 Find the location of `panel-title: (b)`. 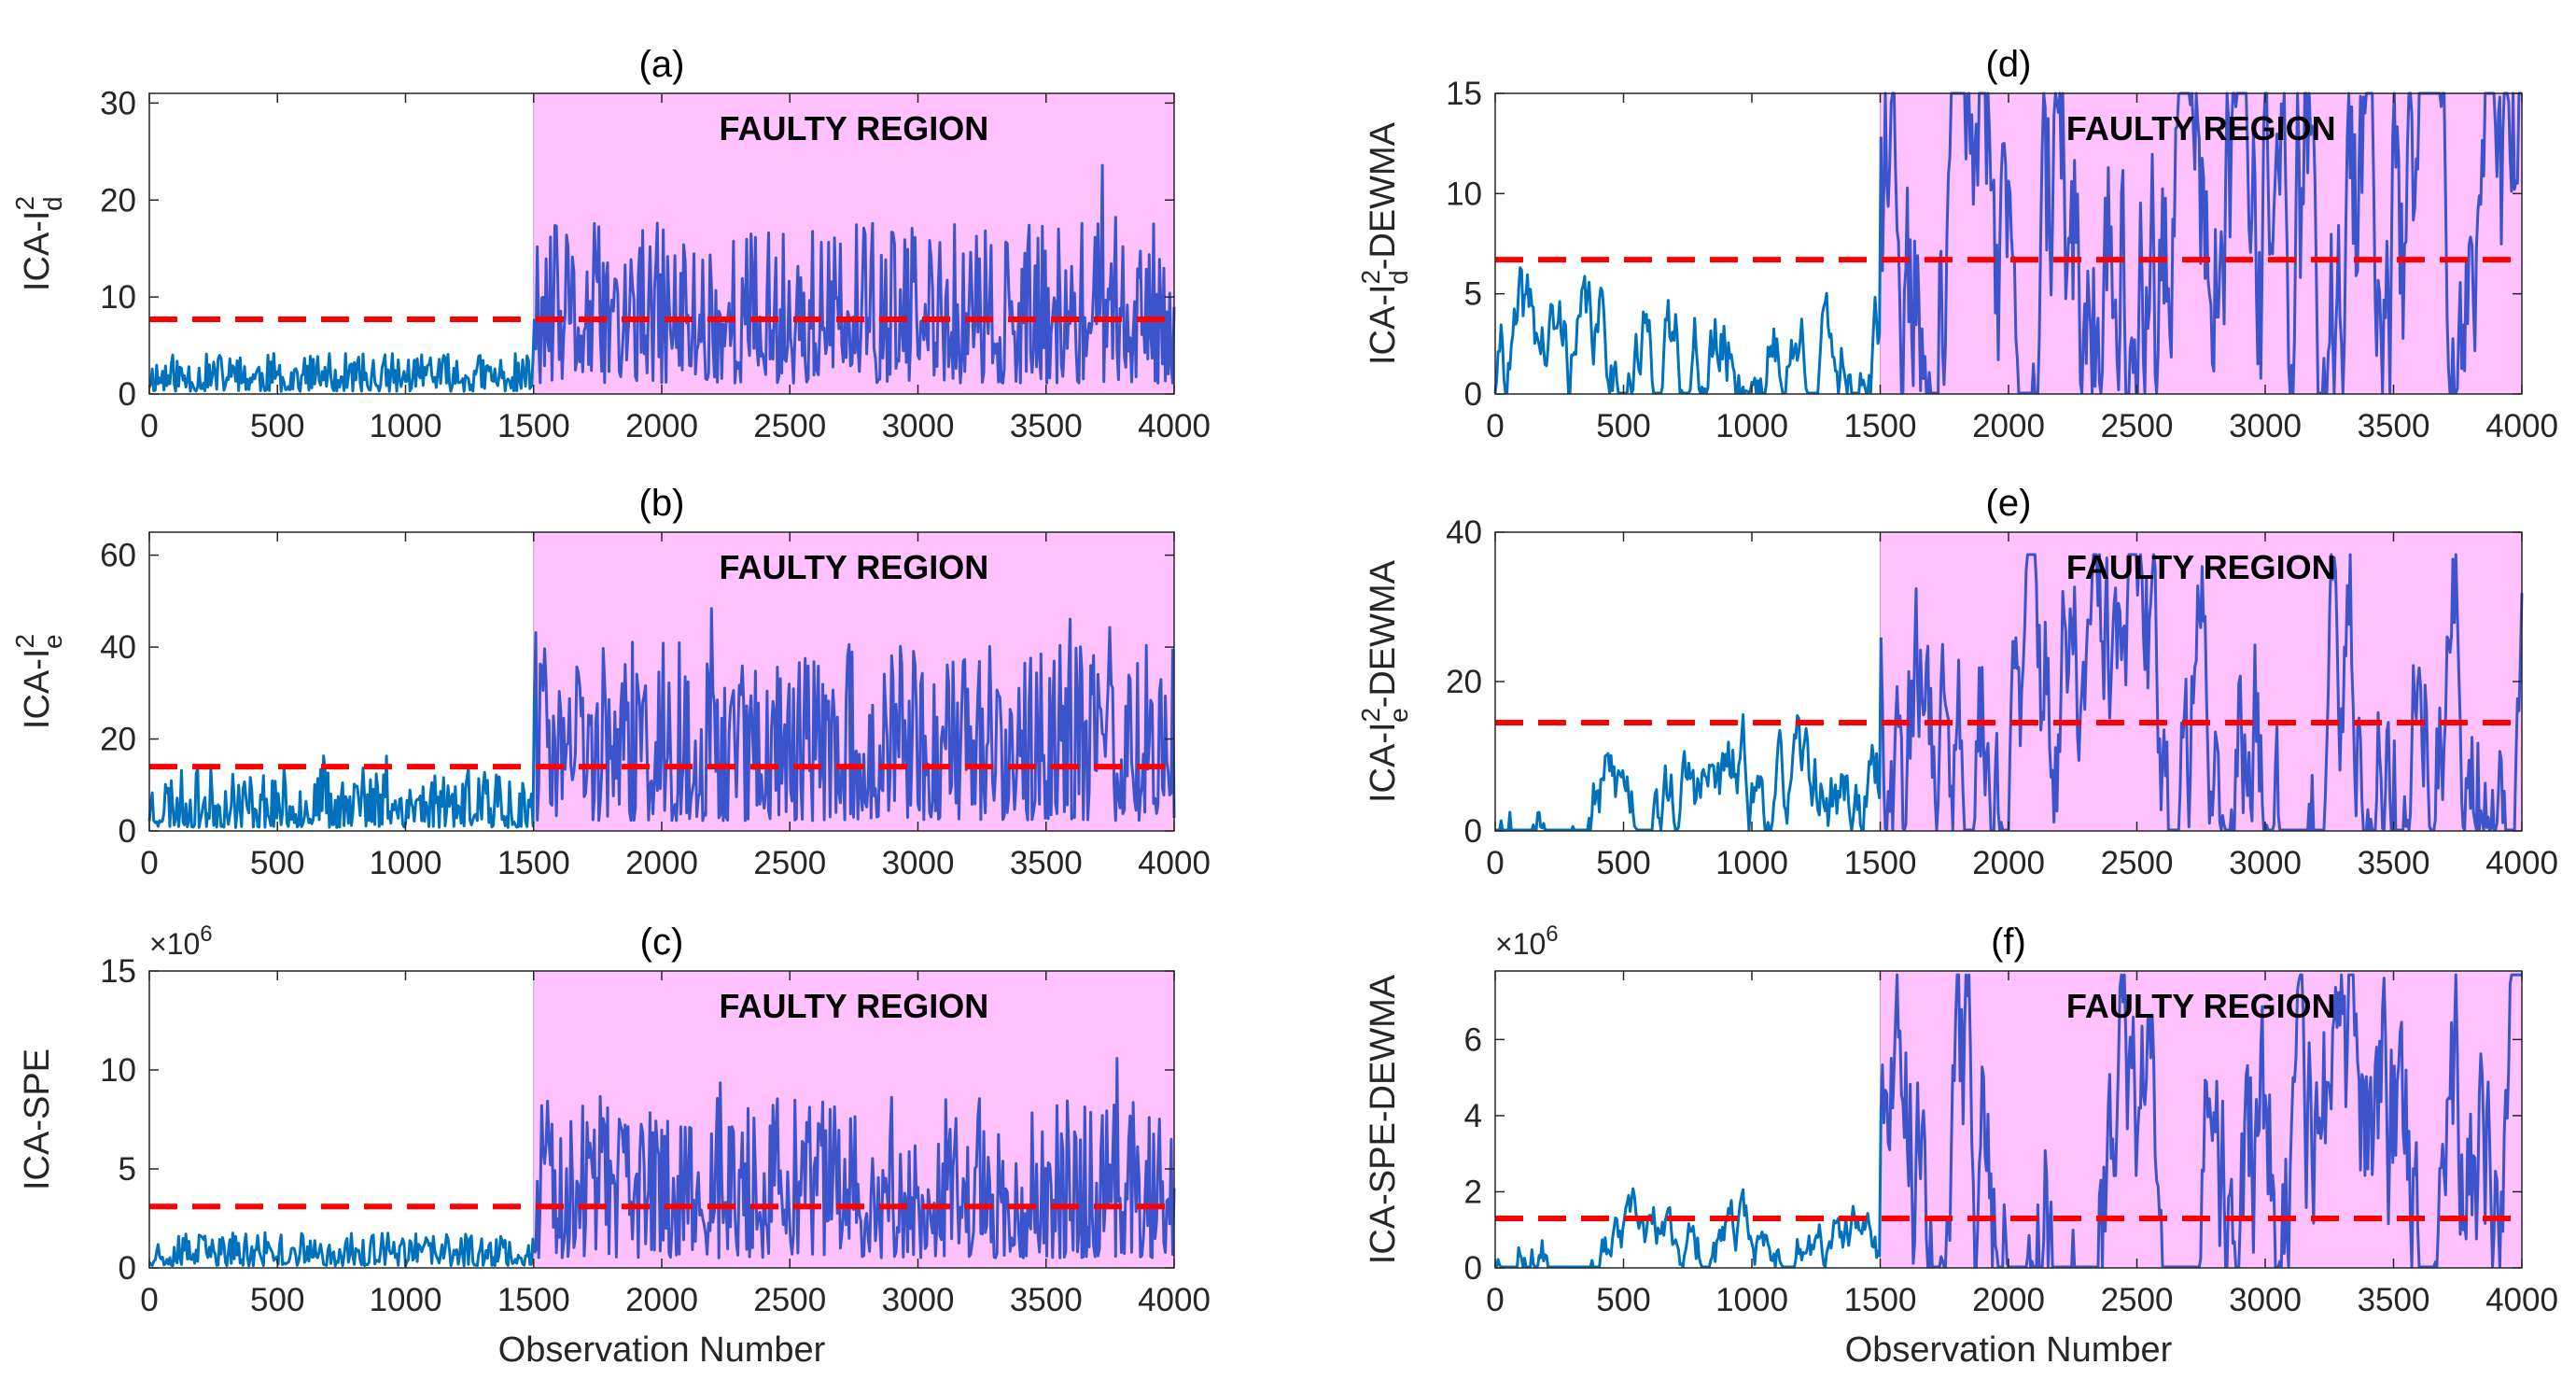

panel-title: (b) is located at coordinates (662, 504).